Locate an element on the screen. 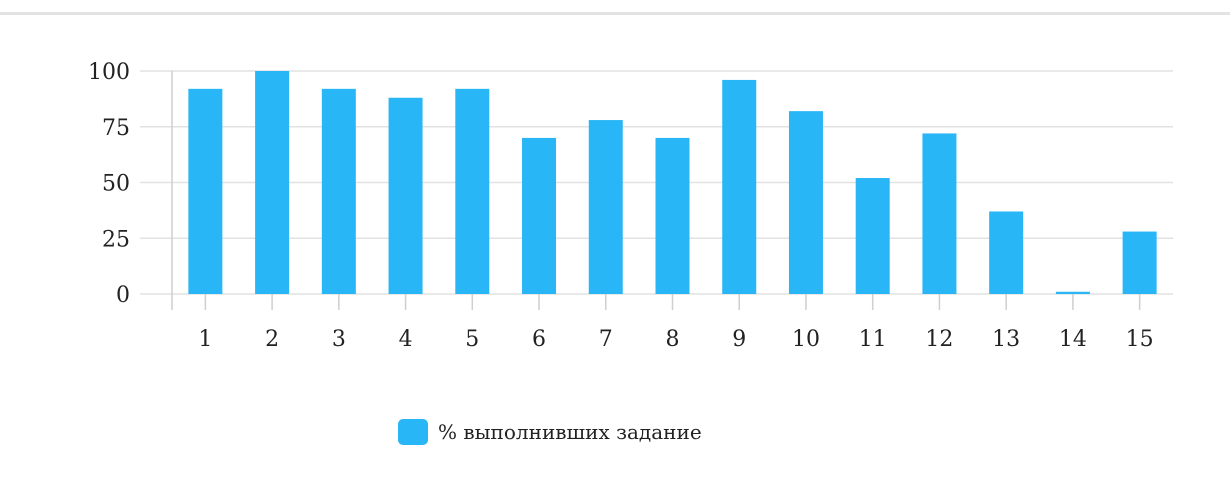 This screenshot has width=1230, height=500. x-tick-label: 1 is located at coordinates (205, 339).